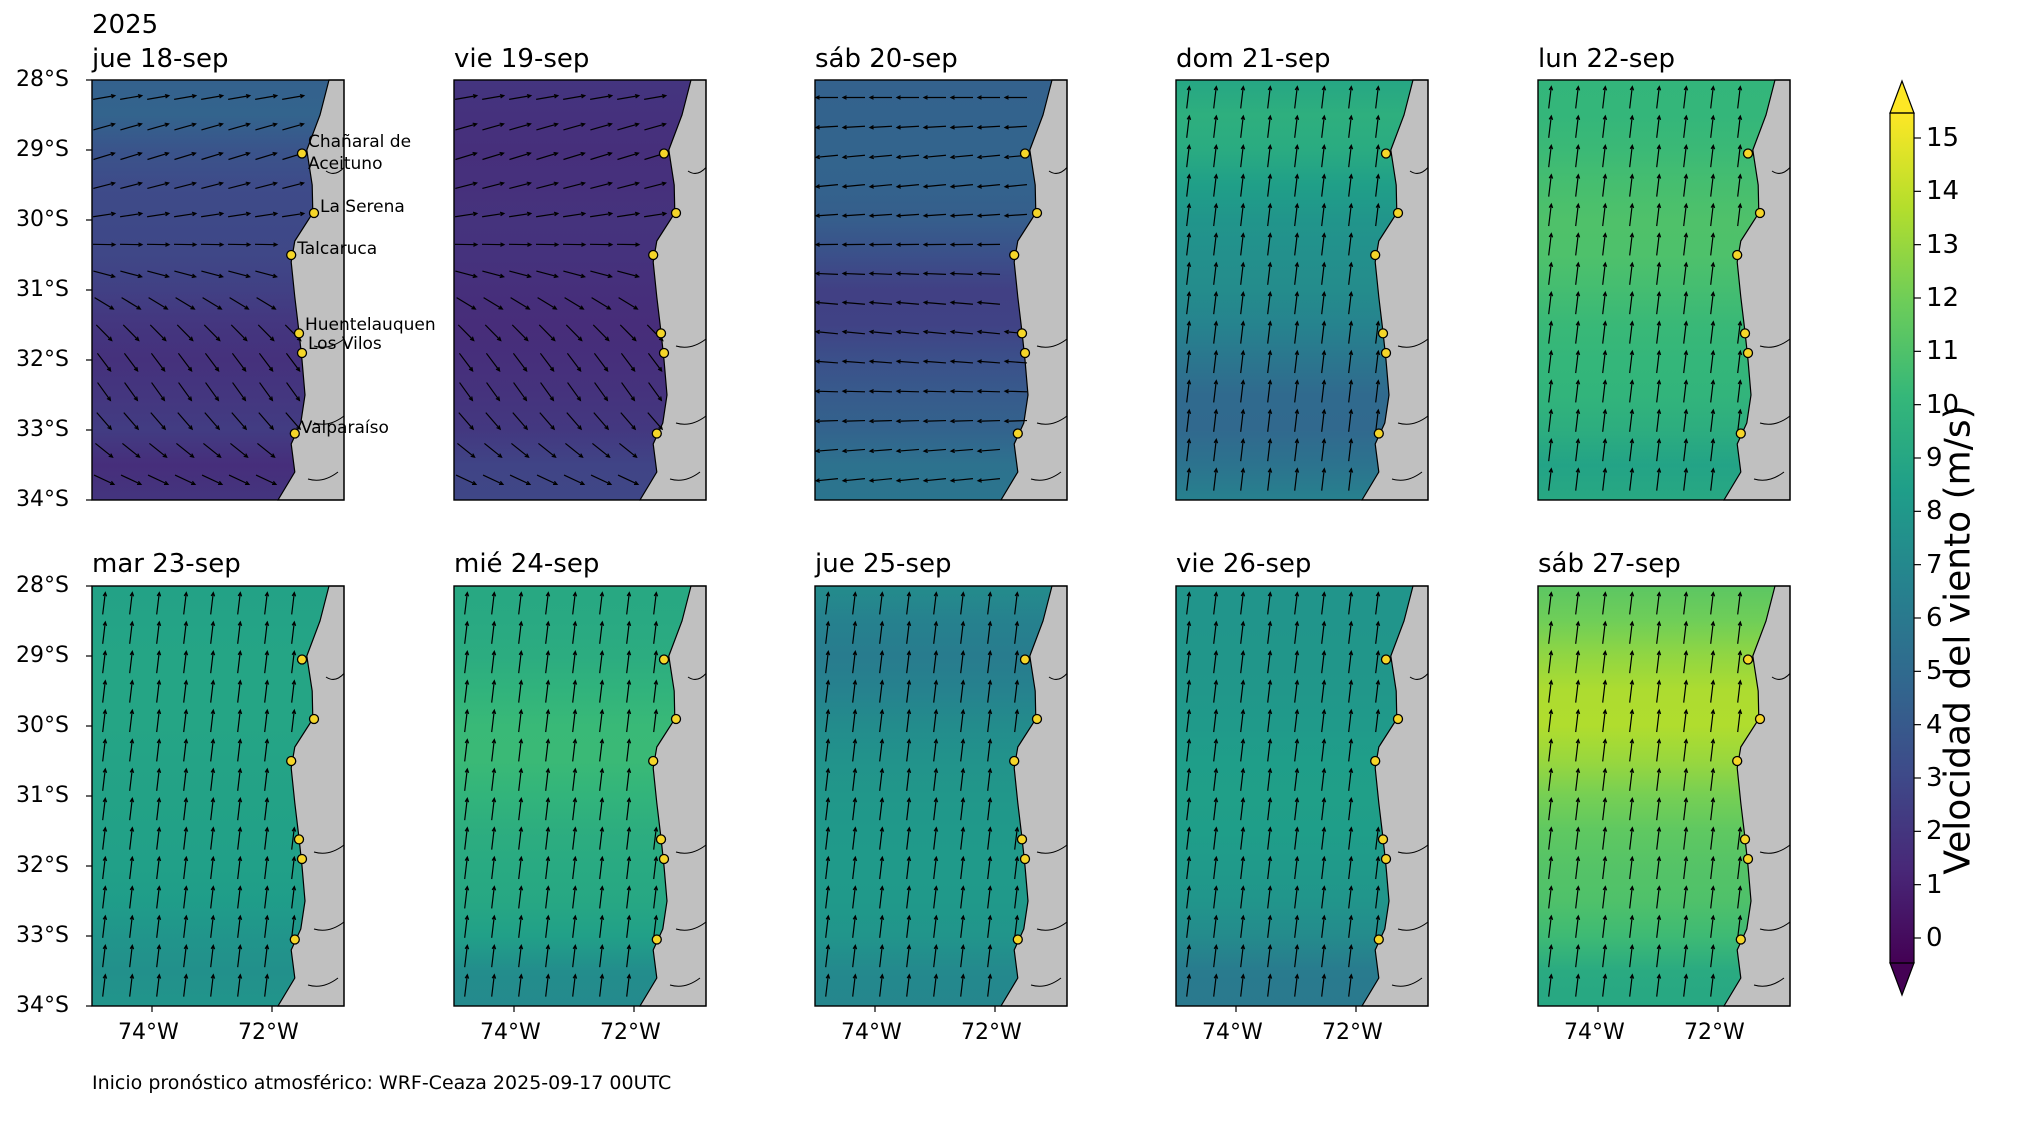 The width and height of the screenshot is (2019, 1128). I want to click on x-tick-label: 72°W, so click(1714, 1032).